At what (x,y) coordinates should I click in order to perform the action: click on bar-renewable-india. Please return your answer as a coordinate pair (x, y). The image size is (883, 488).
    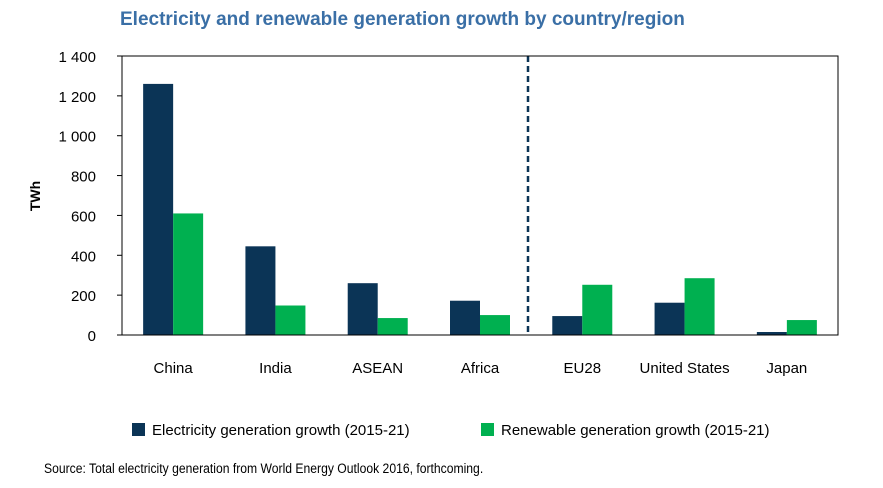
    Looking at the image, I should click on (290, 320).